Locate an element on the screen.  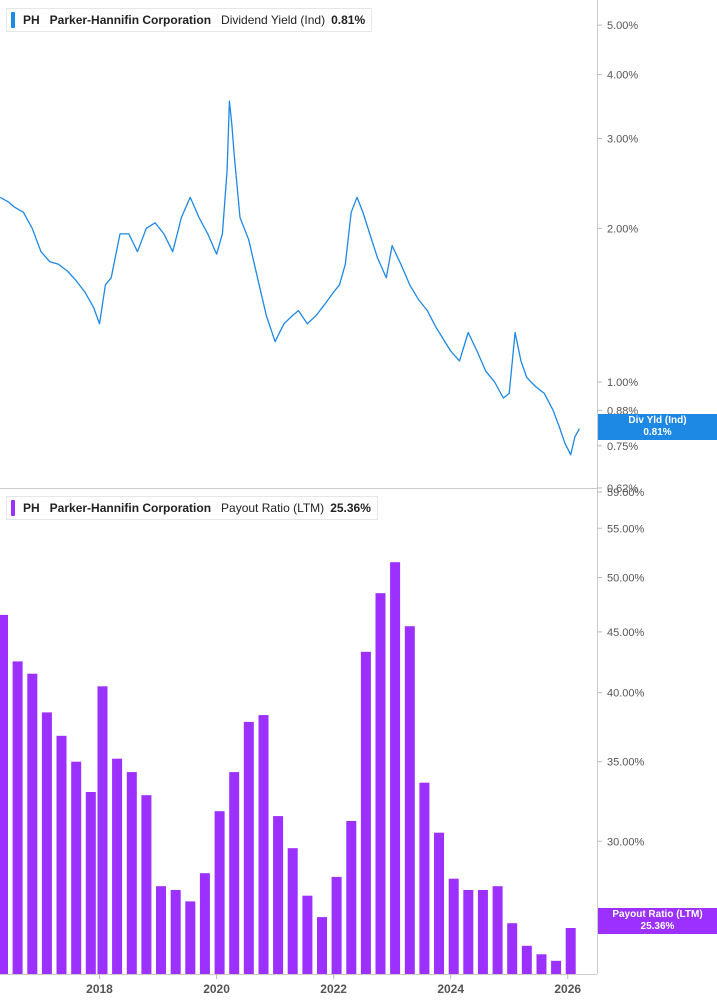
metric-value: 25.36% is located at coordinates (350, 508).